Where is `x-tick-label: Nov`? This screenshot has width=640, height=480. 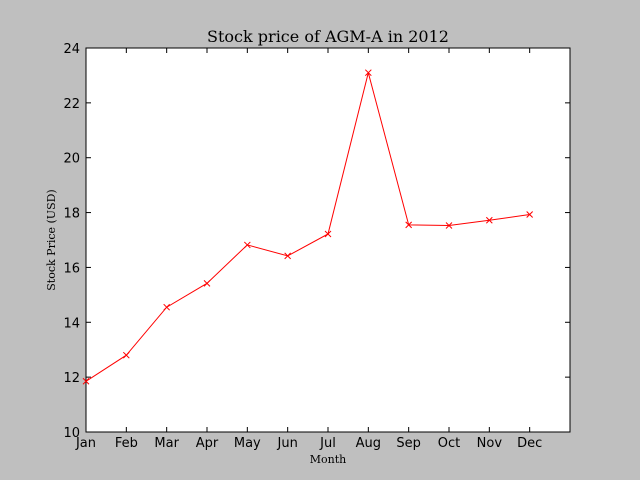 x-tick-label: Nov is located at coordinates (490, 443).